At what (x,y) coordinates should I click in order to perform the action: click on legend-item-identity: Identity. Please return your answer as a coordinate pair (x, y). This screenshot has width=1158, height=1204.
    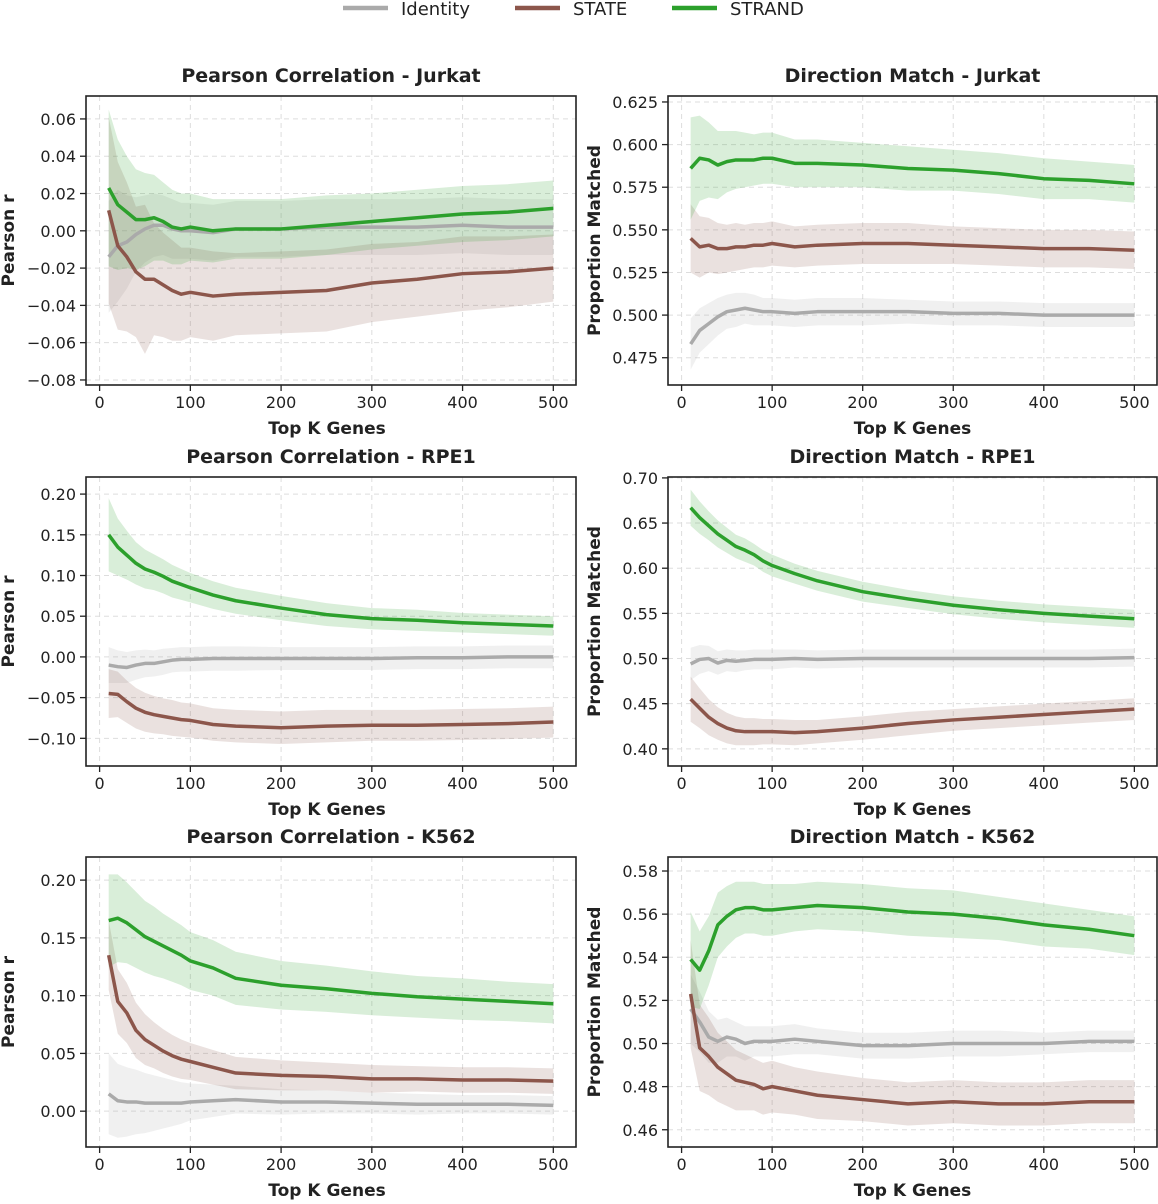
    Looking at the image, I should click on (406, 10).